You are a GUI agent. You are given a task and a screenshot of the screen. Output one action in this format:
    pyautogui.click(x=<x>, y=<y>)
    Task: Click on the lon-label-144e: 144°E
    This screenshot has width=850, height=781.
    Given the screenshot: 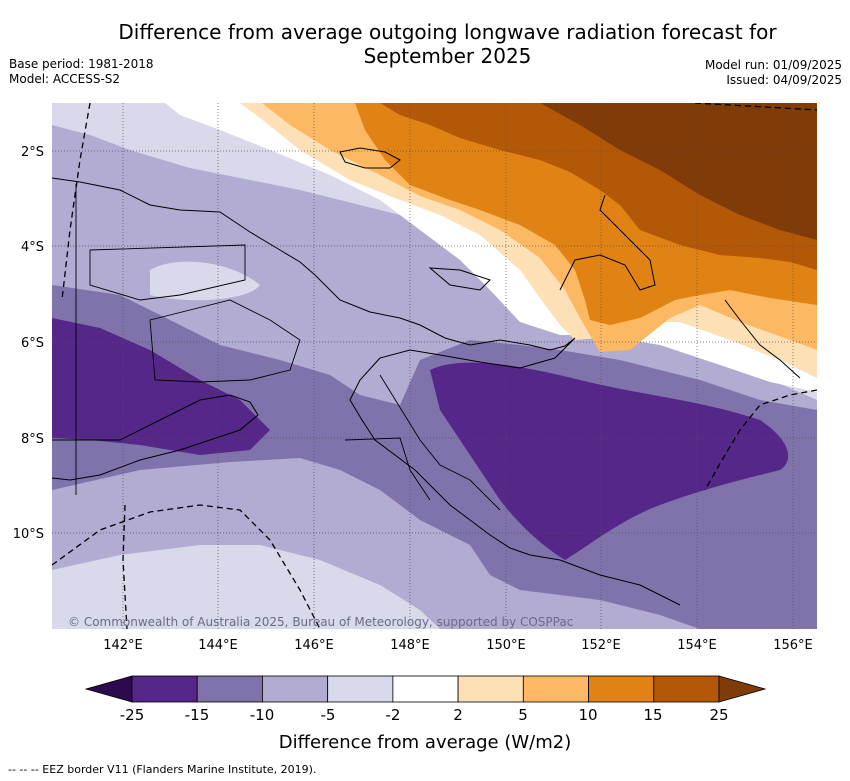 What is the action you would take?
    pyautogui.click(x=218, y=645)
    